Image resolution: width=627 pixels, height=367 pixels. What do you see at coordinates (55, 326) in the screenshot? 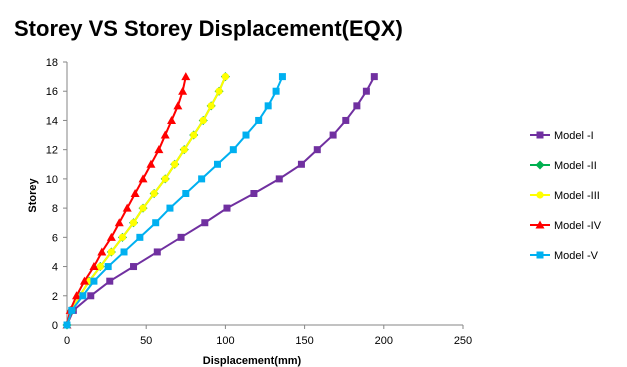
I see `y-tick-label: 0` at bounding box center [55, 326].